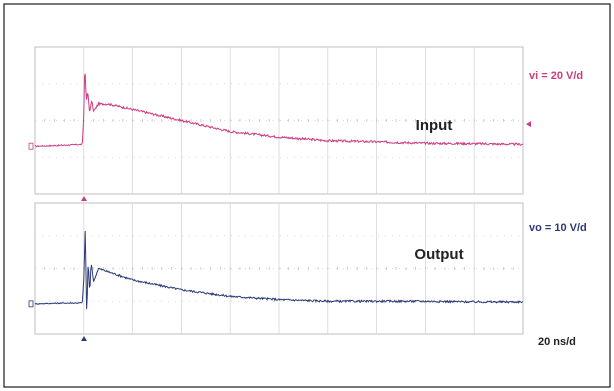 The image size is (614, 391). I want to click on input-scale-label: vi = 20 V/d, so click(556, 76).